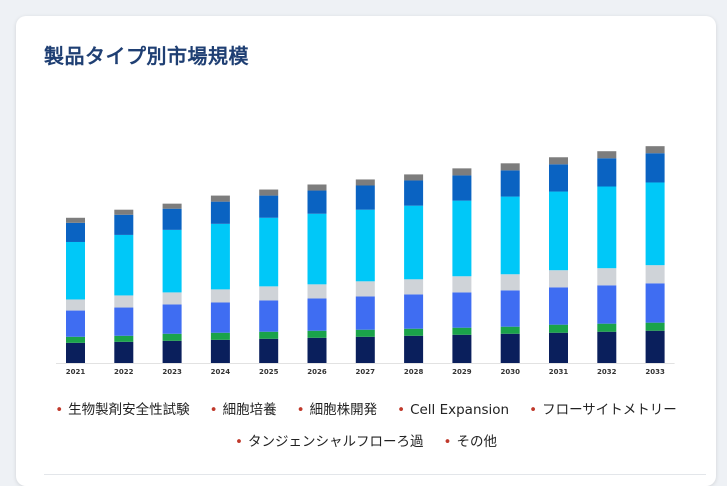  Describe the element at coordinates (453, 410) in the screenshot. I see `legend-item: • Cell Expansion` at that location.